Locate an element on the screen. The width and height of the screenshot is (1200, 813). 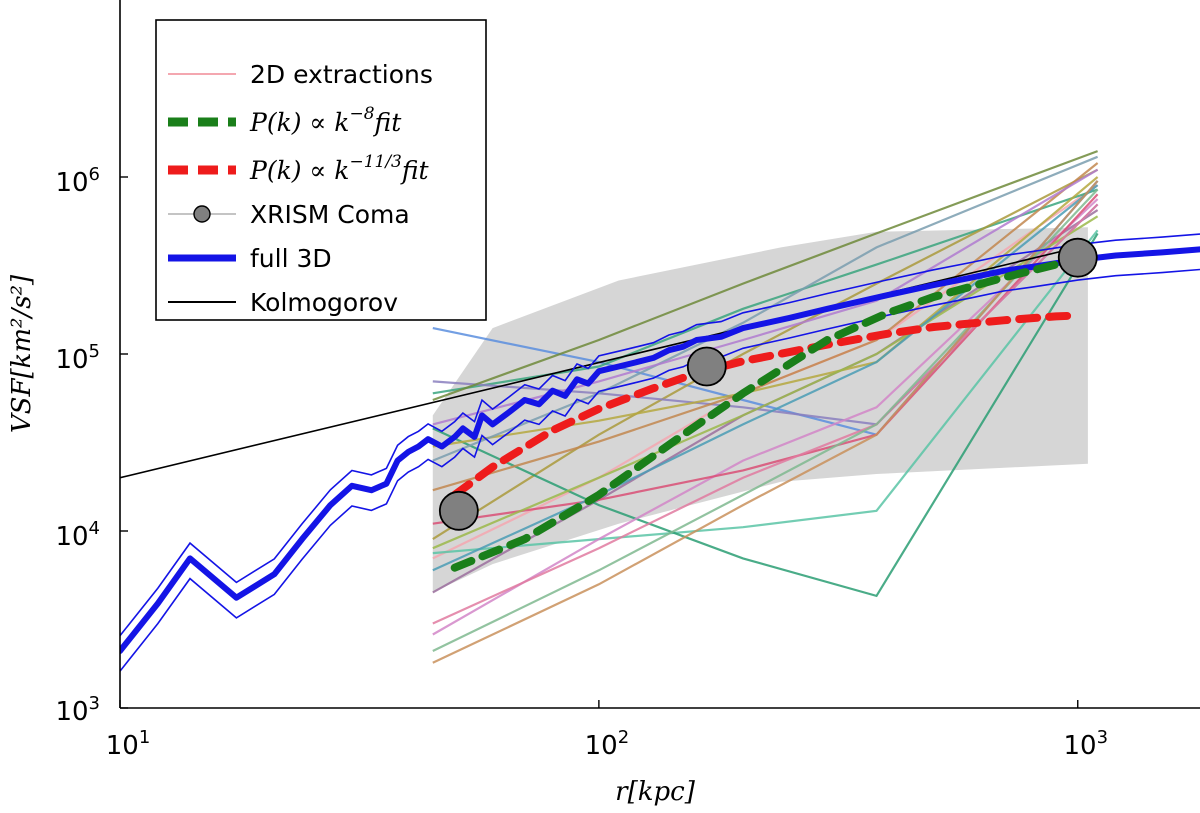
x-tick-label-3: 103 is located at coordinates (1085, 744).